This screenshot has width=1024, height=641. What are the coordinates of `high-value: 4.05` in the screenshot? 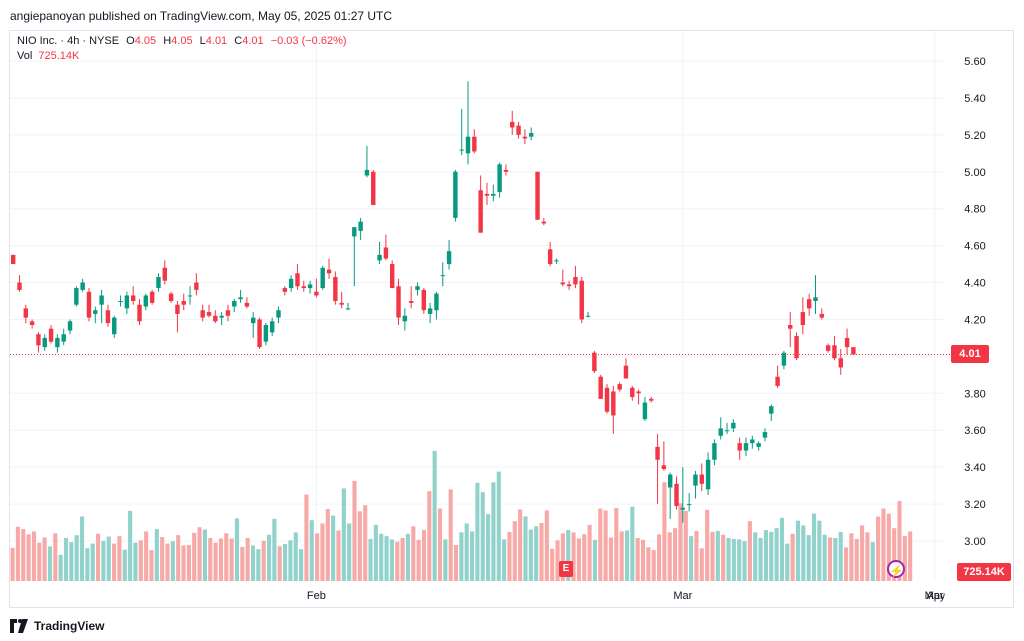 It's located at (182, 41).